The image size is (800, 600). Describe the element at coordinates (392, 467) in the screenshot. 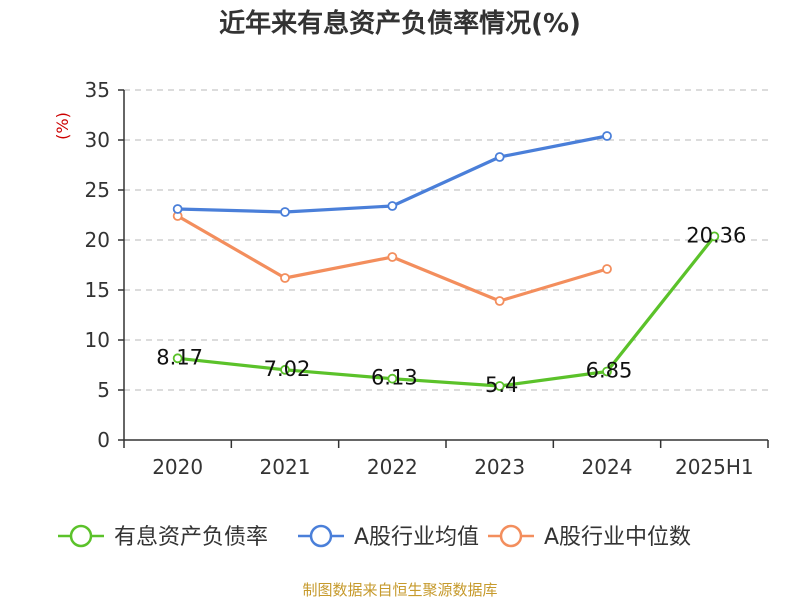

I see `x-tick-label: 2022` at that location.